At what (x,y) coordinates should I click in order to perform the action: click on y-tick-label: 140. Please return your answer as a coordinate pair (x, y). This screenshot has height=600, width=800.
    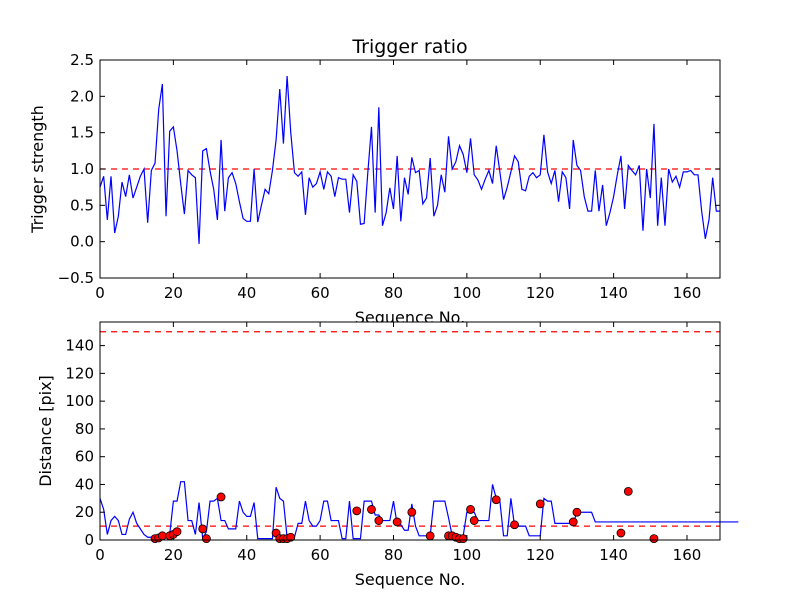
    Looking at the image, I should click on (79, 346).